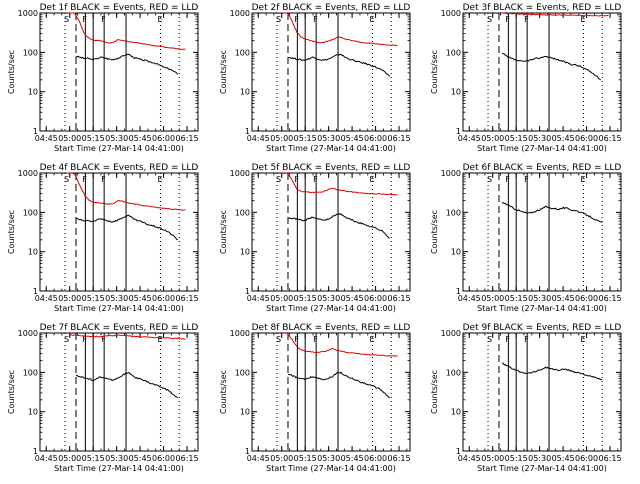 The width and height of the screenshot is (640, 484). Describe the element at coordinates (542, 328) in the screenshot. I see `chart-title: Det 9f BLACK = Events, RED = LLD` at that location.